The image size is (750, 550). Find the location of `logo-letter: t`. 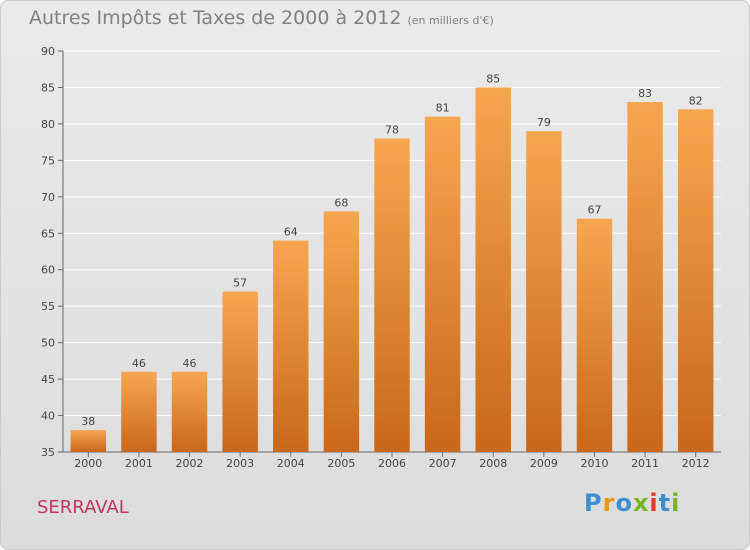

logo-letter: t is located at coordinates (665, 503).